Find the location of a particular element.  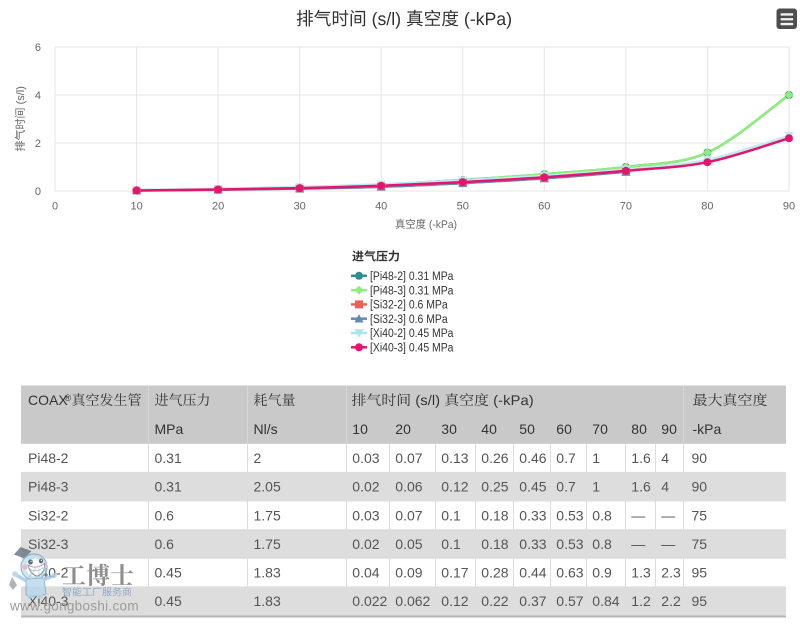

svg-text: Nl/s is located at coordinates (266, 429).